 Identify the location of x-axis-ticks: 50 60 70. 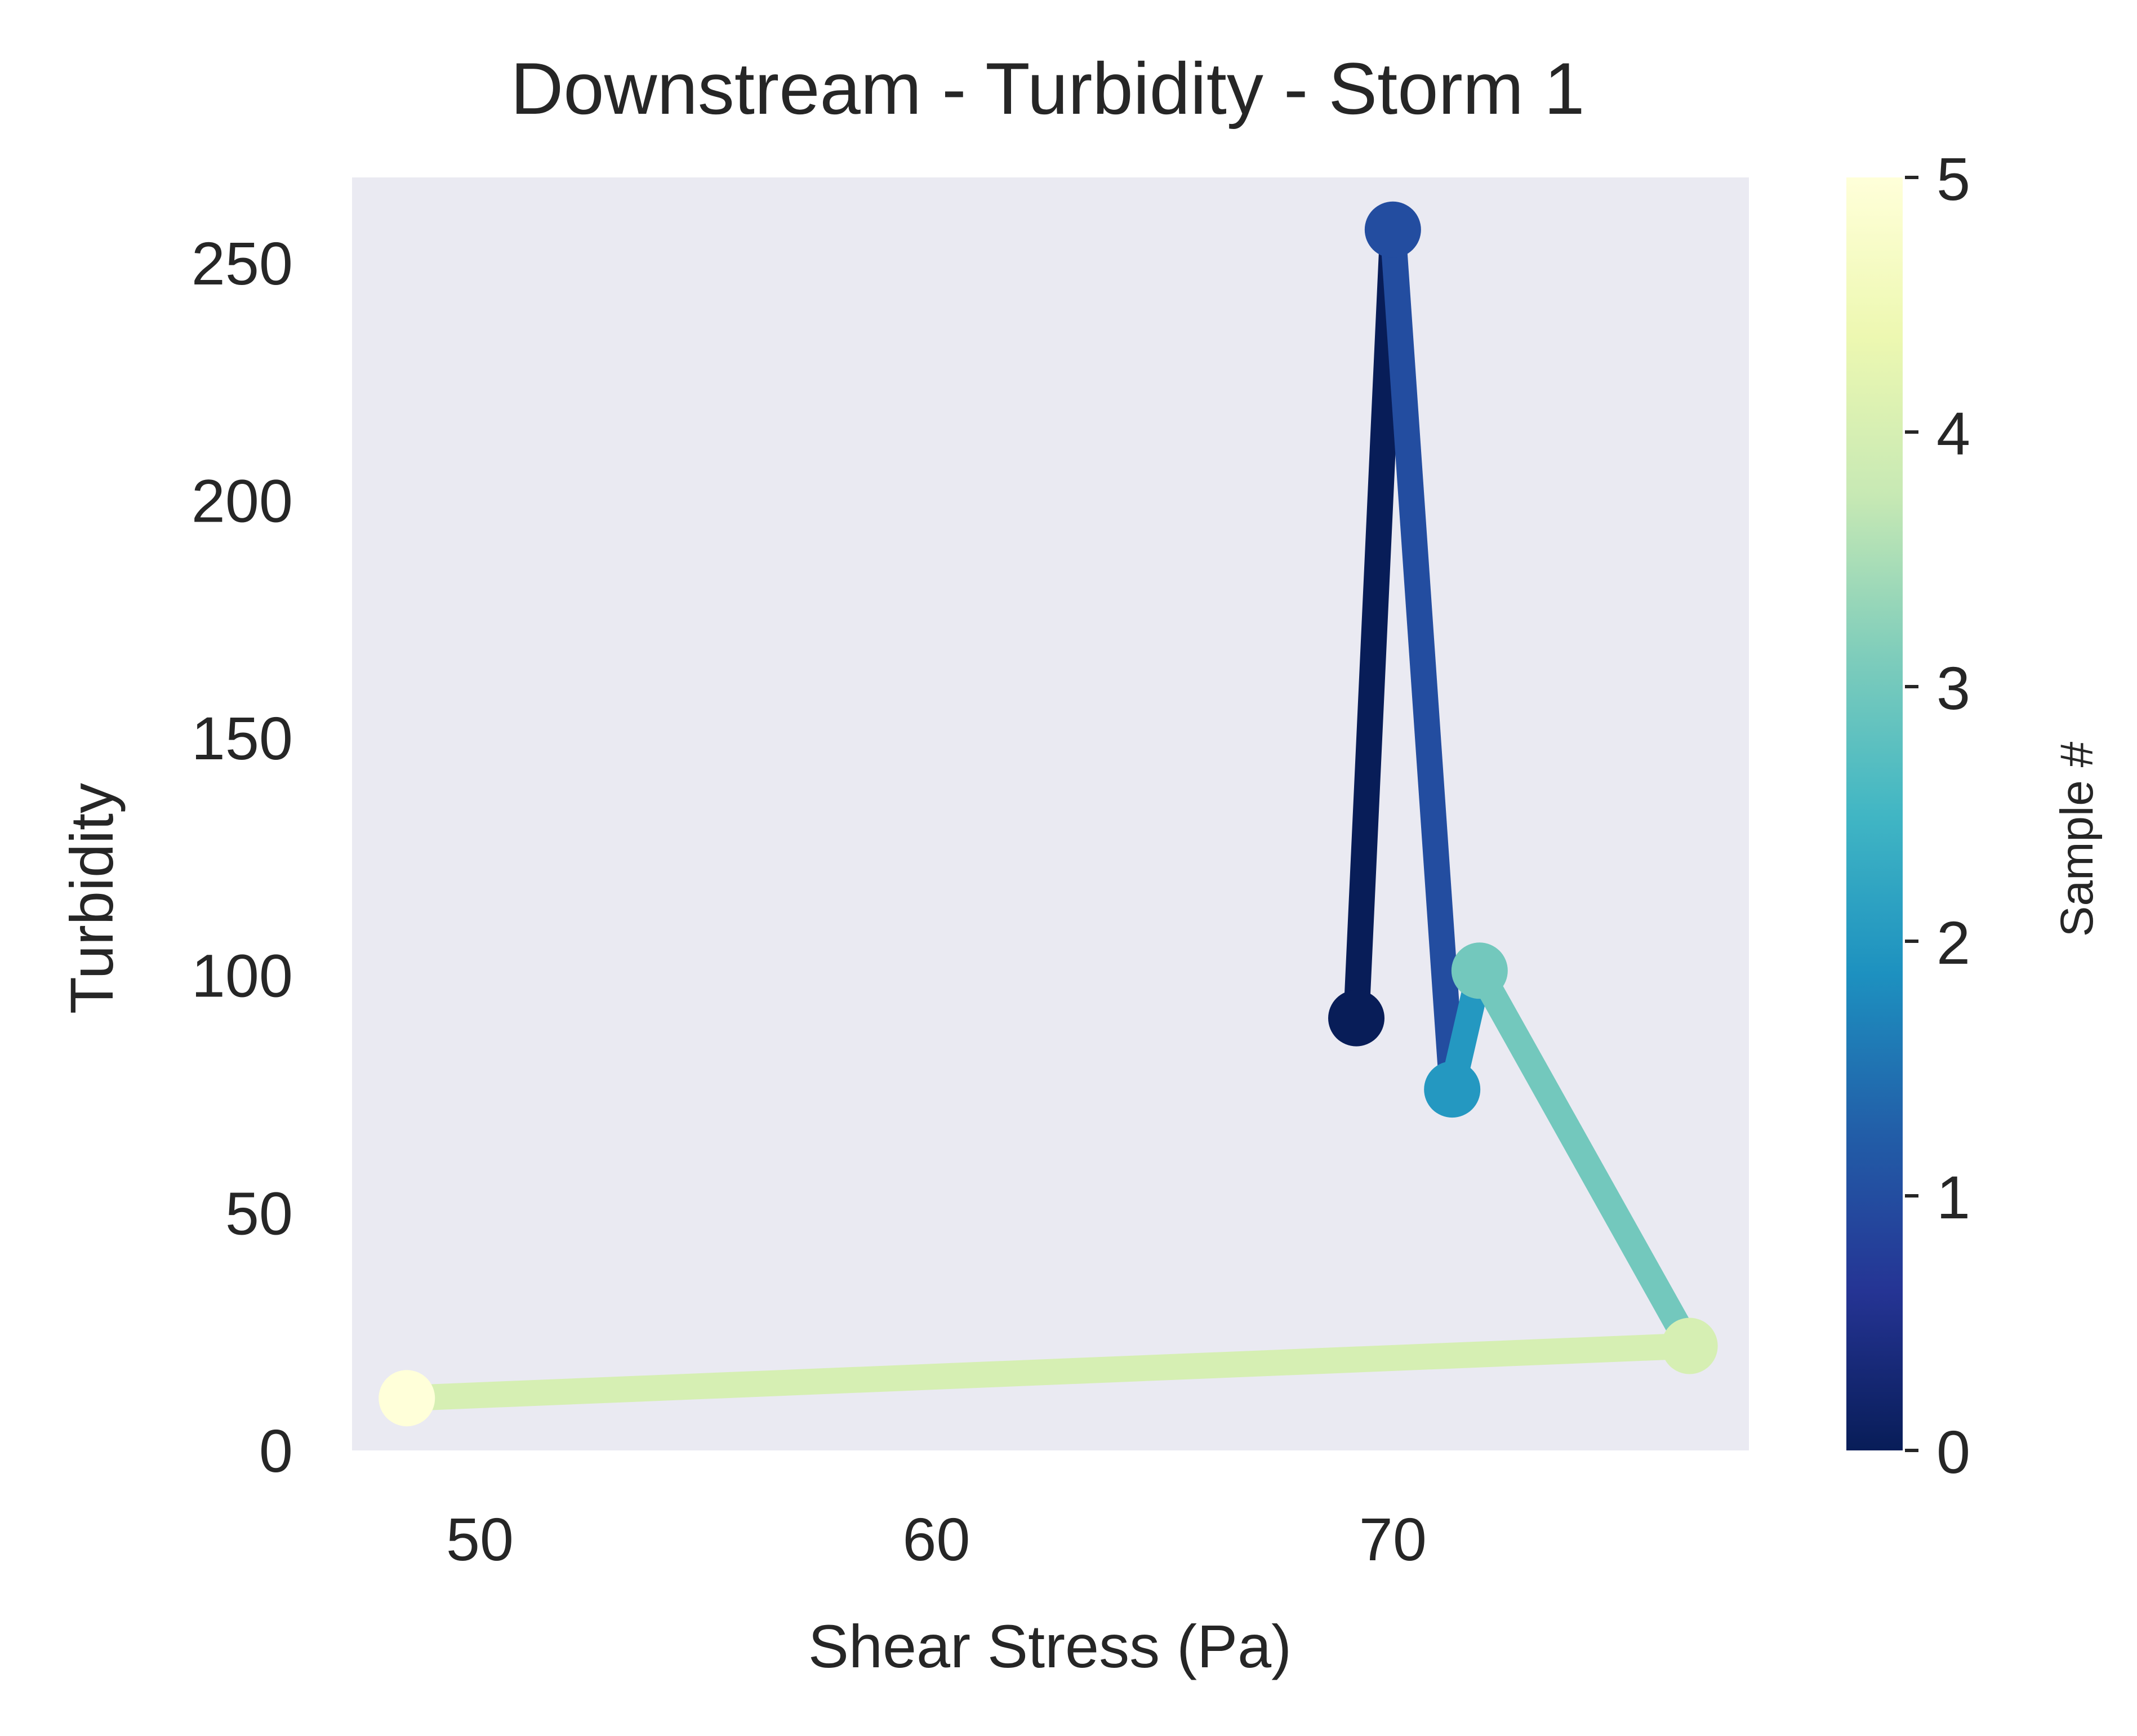
(936, 1539).